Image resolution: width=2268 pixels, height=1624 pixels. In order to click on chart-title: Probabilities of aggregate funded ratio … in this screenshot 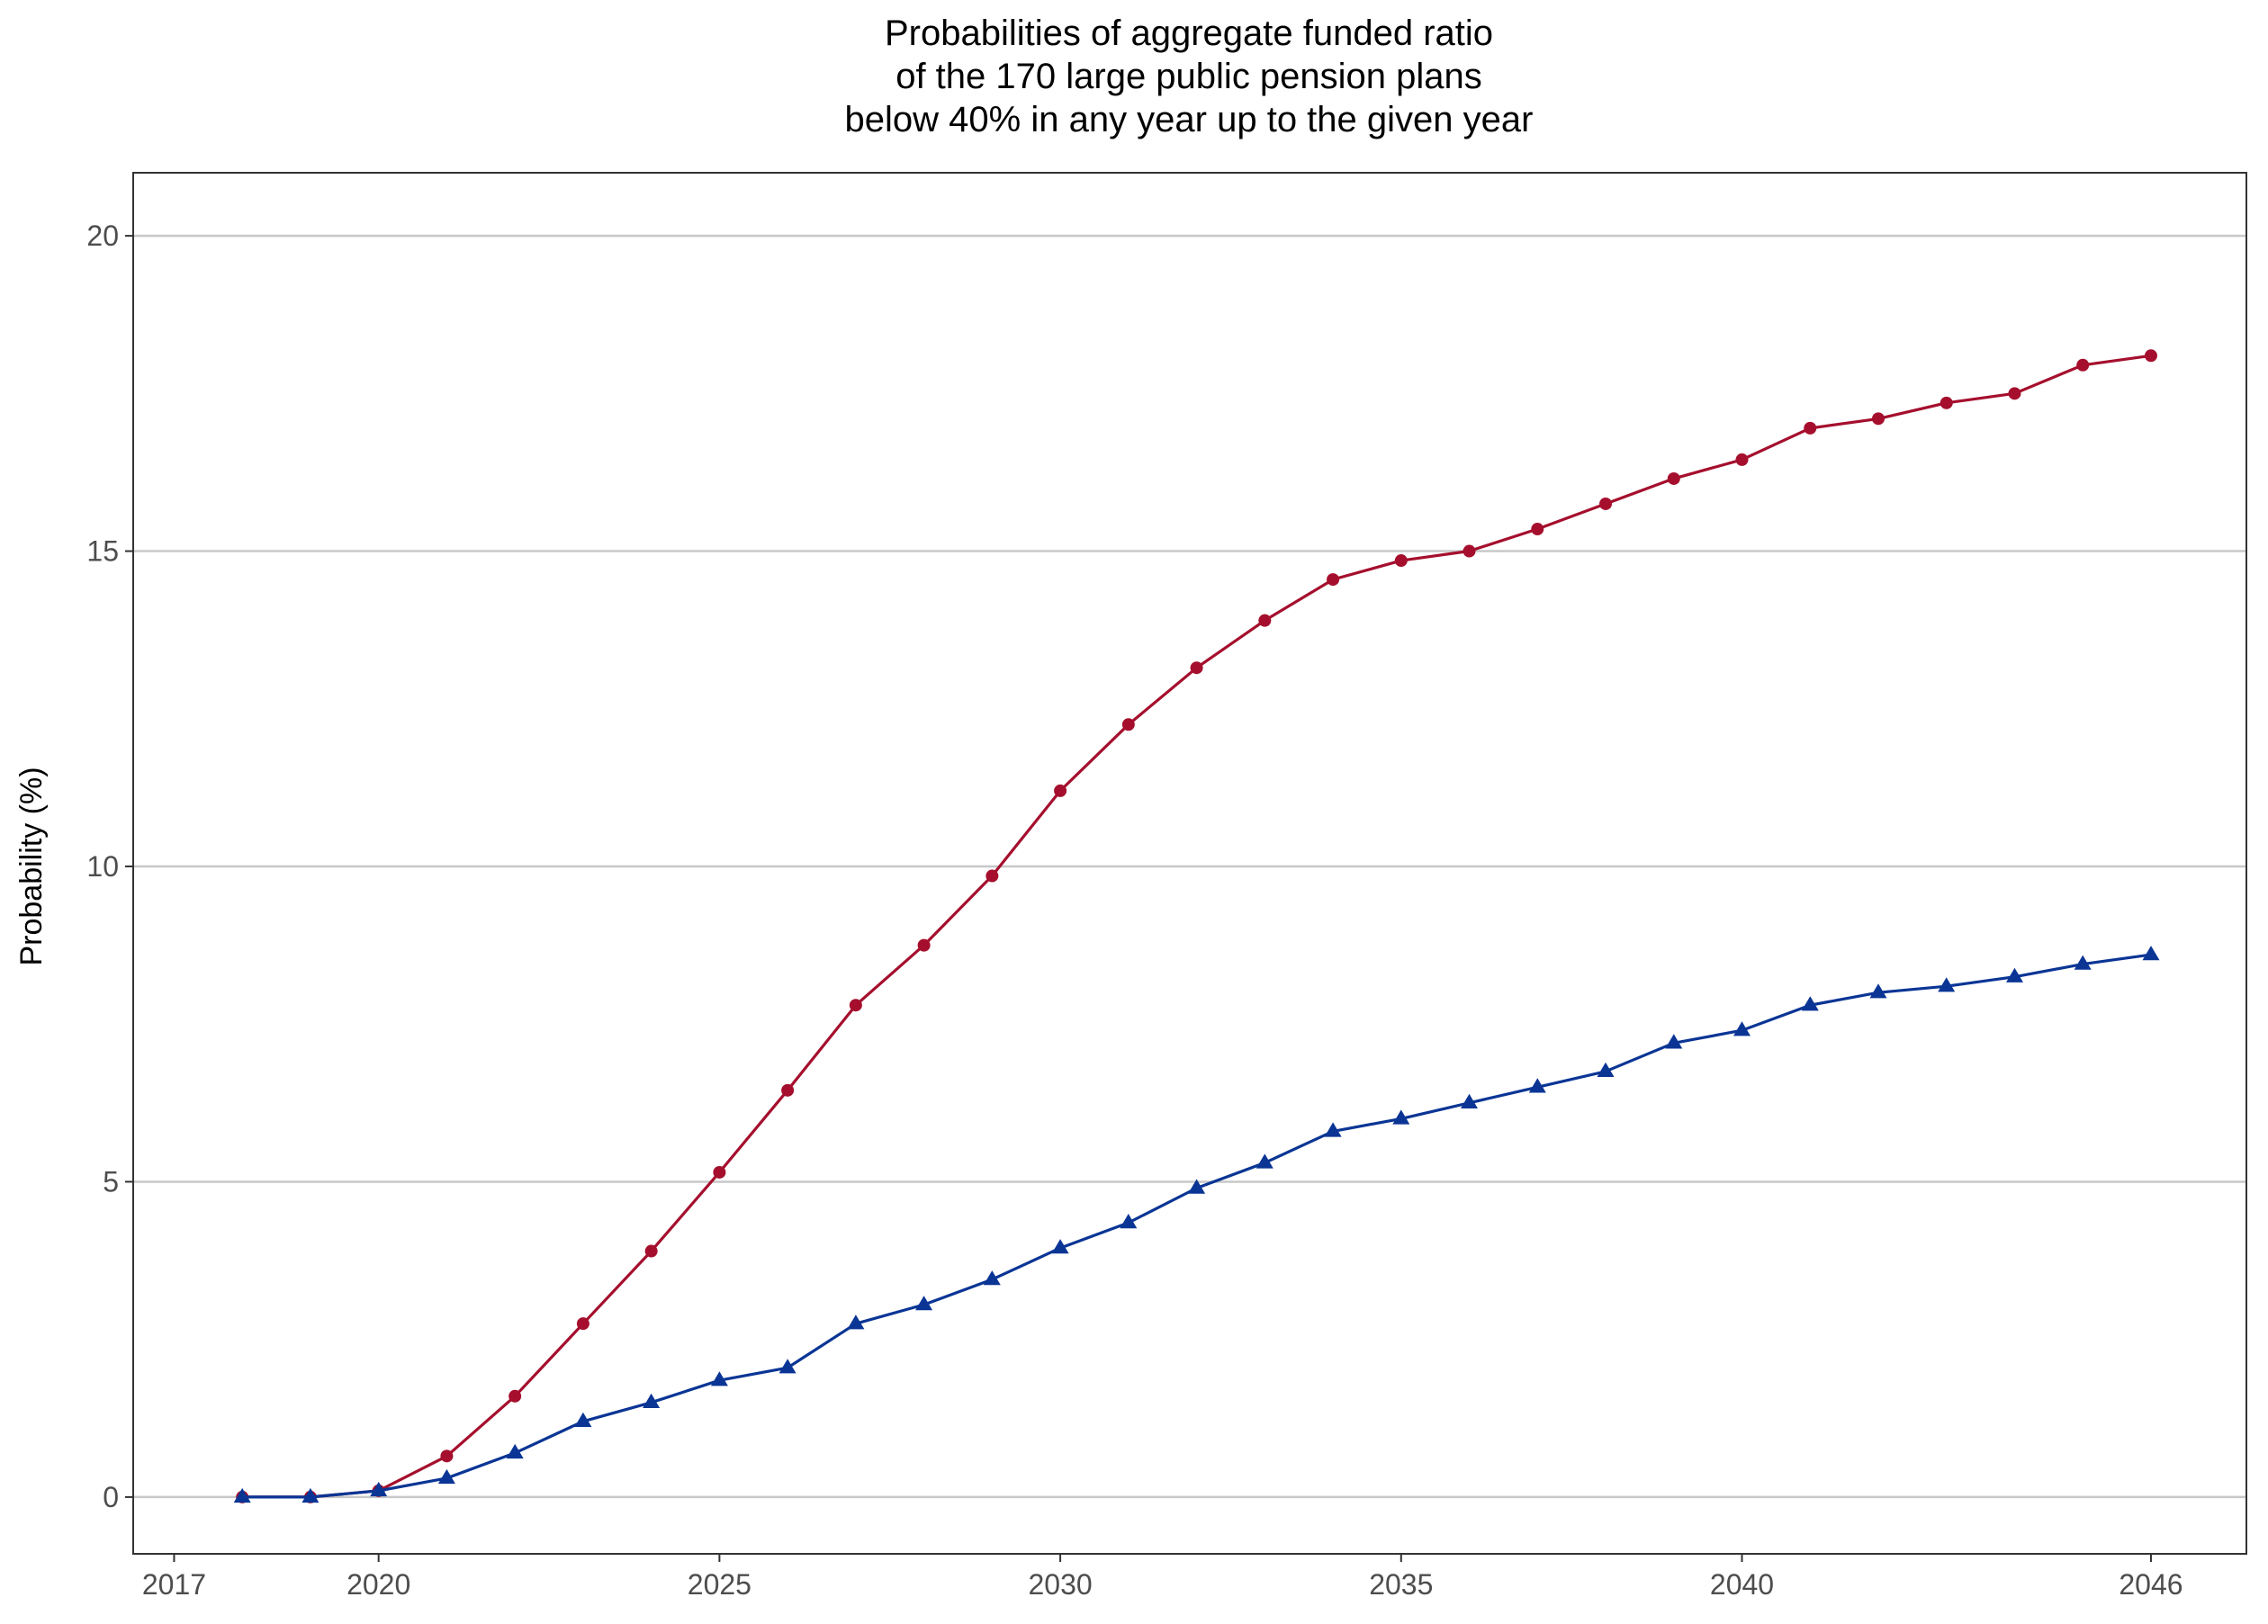, I will do `click(1189, 76)`.